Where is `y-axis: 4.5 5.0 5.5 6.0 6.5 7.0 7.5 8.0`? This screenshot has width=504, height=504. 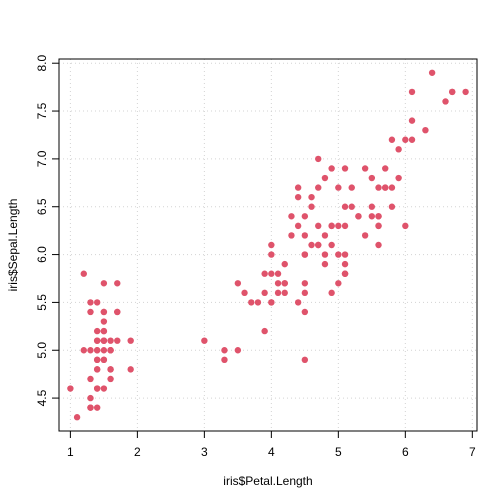 y-axis: 4.5 5.0 5.5 6.0 6.5 7.0 7.5 8.0 is located at coordinates (47, 230).